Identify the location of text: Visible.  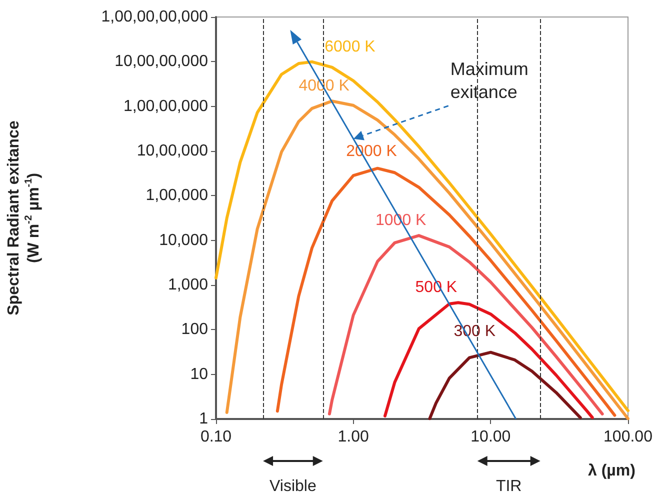
(293, 486).